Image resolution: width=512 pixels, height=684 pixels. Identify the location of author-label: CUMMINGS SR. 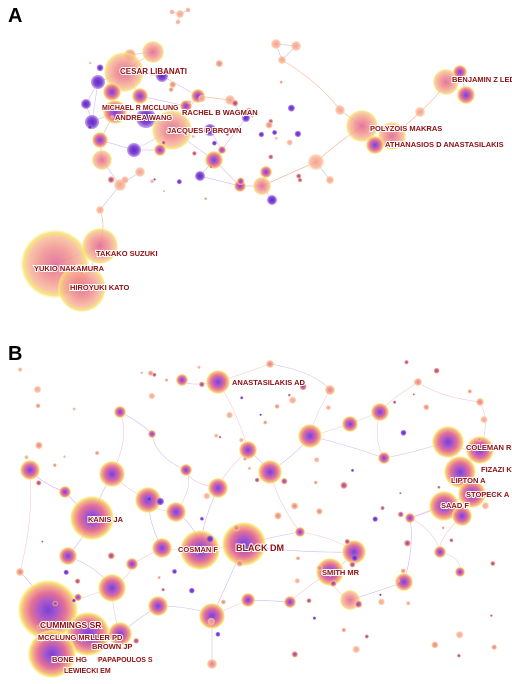
(70, 625).